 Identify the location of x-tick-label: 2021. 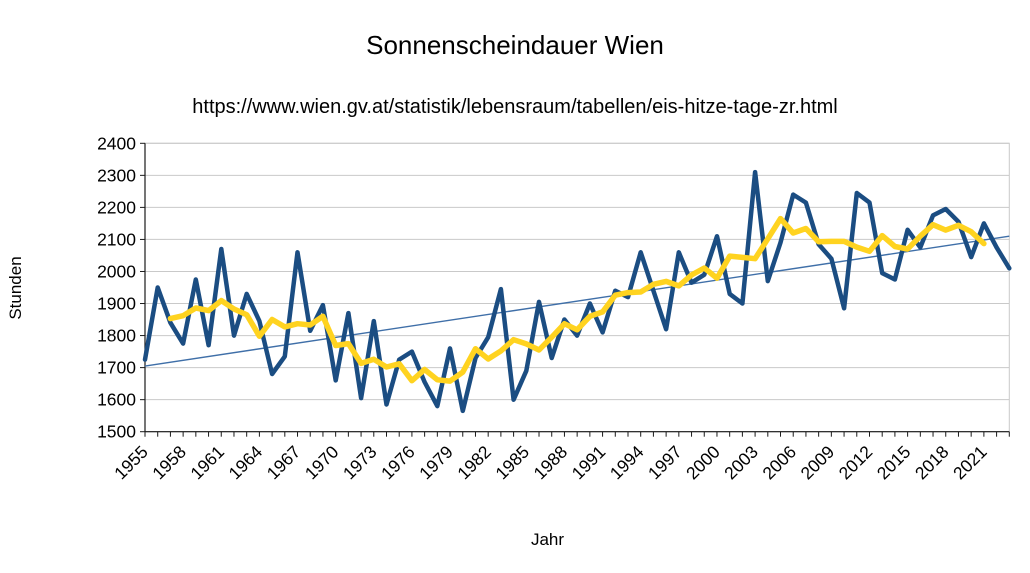
(970, 463).